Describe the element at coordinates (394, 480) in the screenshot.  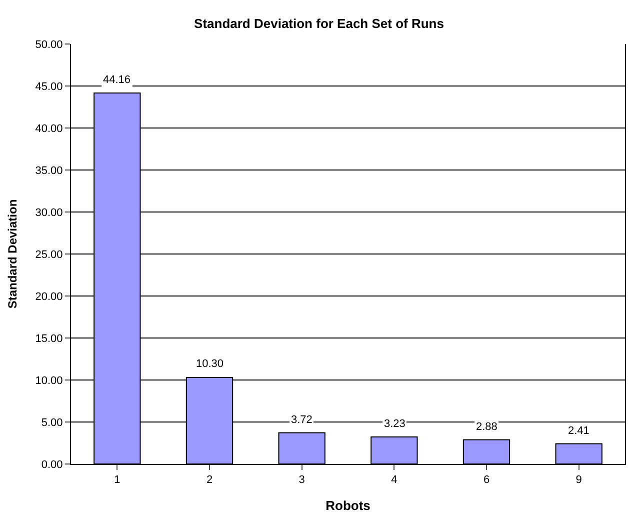
I see `x-tick-label: 4` at that location.